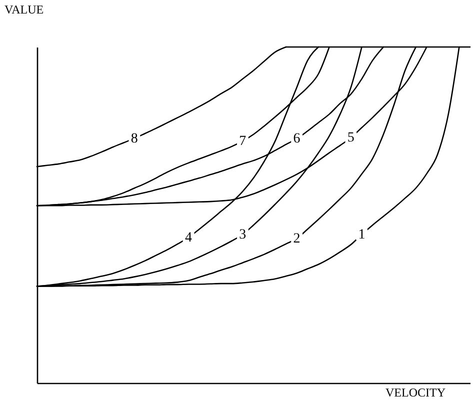  I want to click on y-axis-title: VALUE, so click(24, 9).